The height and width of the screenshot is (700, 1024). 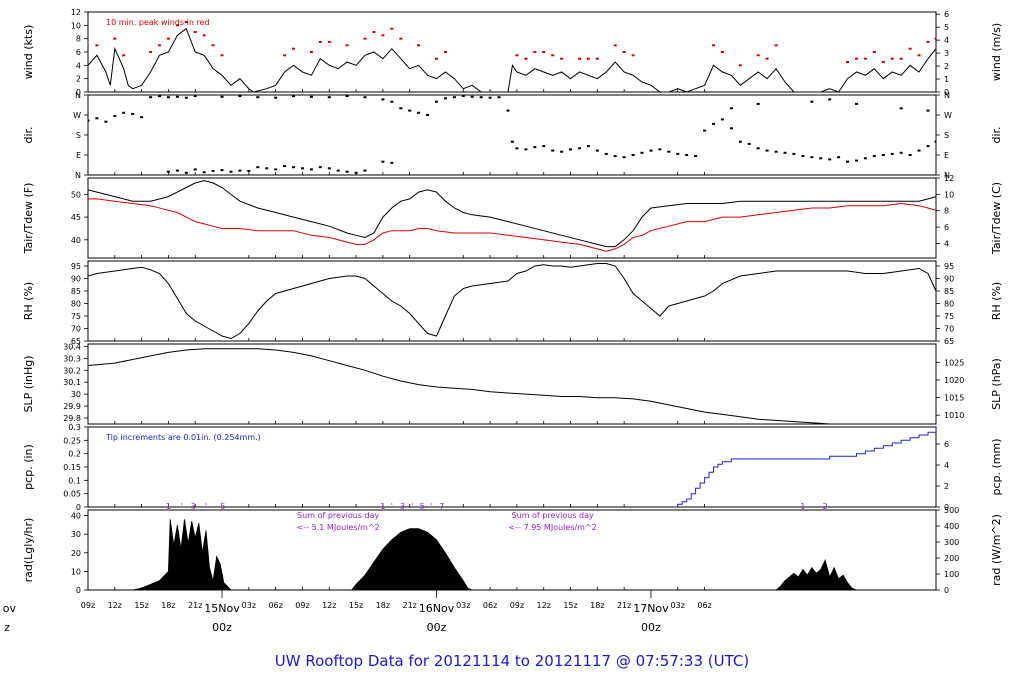 What do you see at coordinates (78, 590) in the screenshot?
I see `y-tick-label: 0` at bounding box center [78, 590].